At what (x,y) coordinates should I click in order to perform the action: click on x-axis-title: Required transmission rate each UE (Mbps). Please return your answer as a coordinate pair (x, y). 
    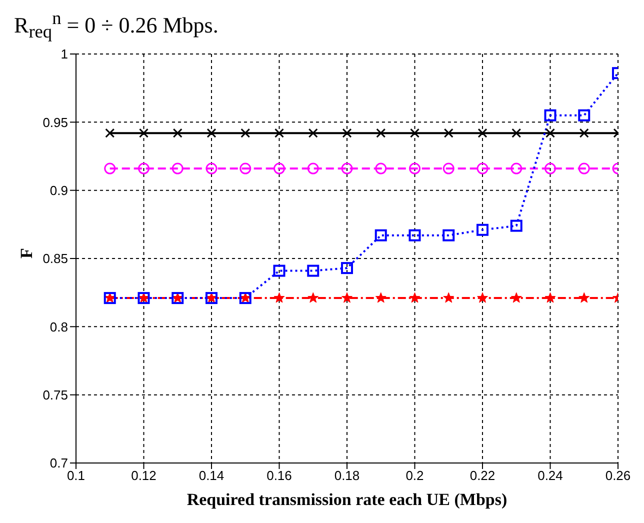
    Looking at the image, I should click on (347, 499).